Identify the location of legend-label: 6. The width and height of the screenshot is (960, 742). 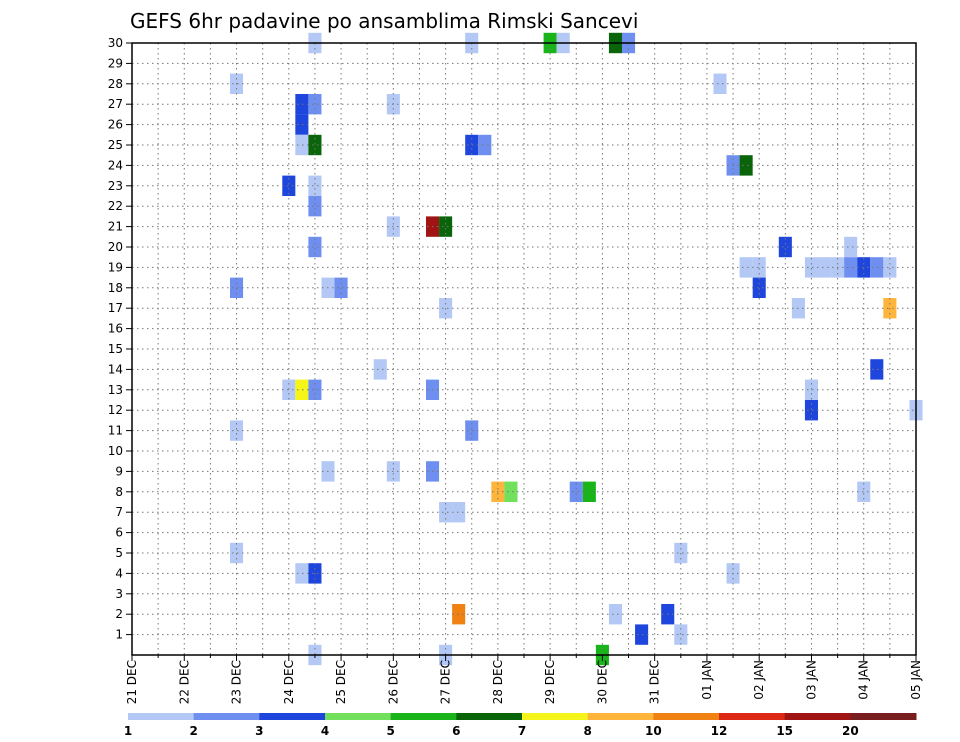
(456, 731).